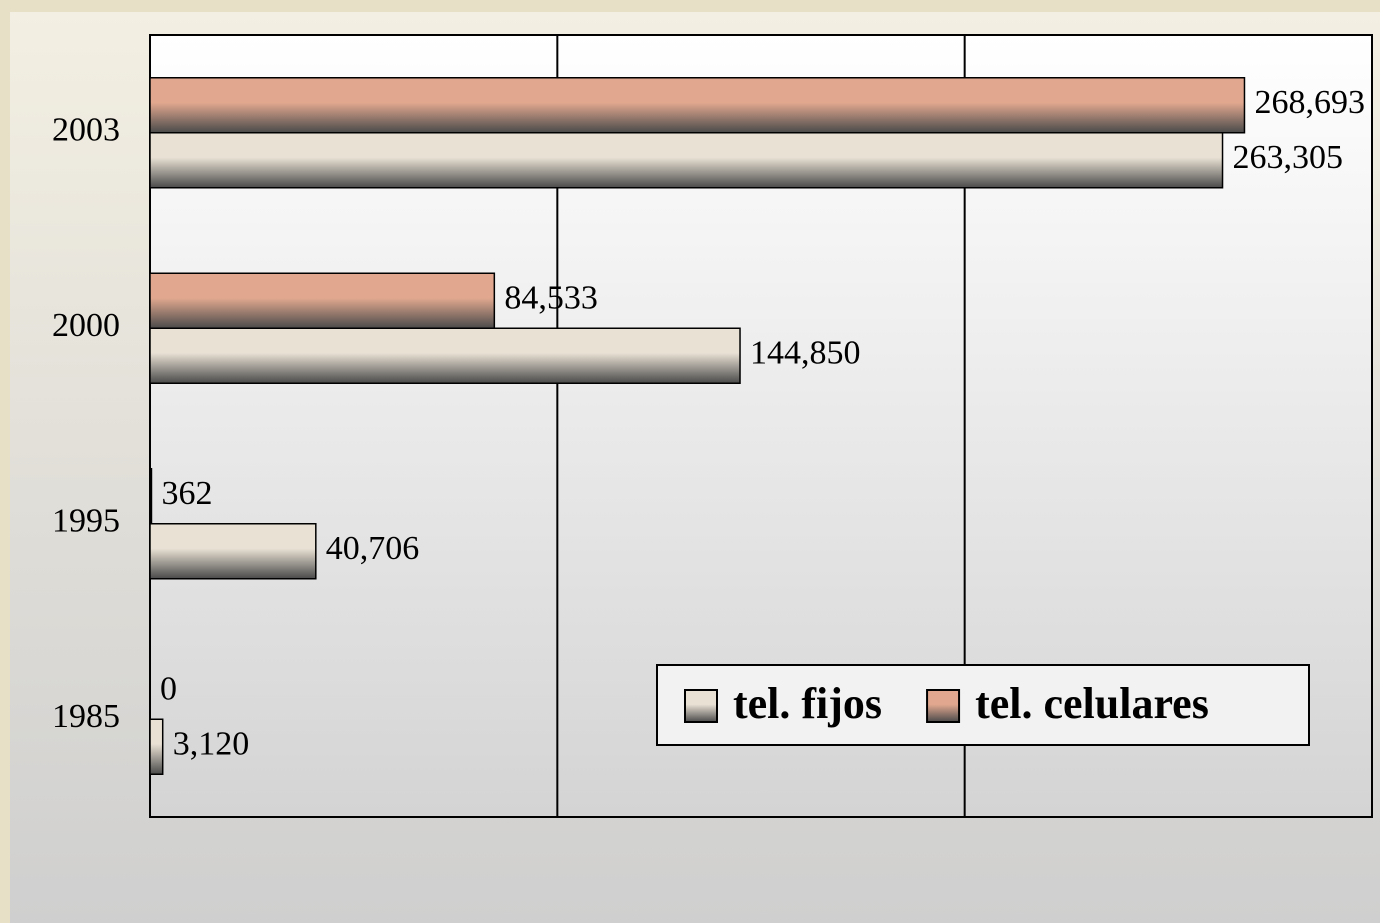 This screenshot has height=923, width=1380. I want to click on y-tick-label: 2003, so click(86, 130).